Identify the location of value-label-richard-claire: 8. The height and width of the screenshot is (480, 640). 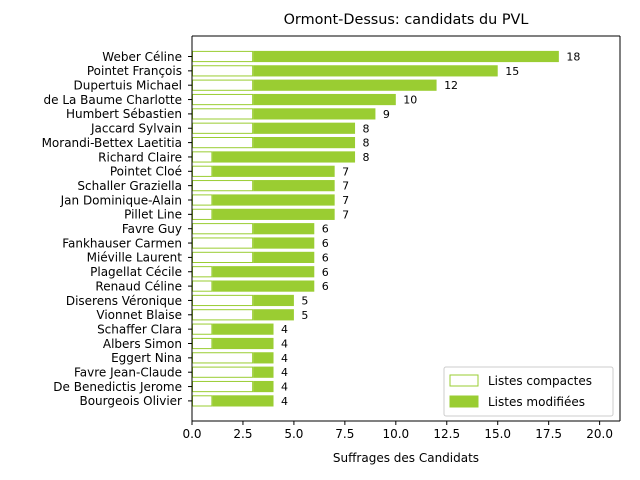
(366, 157).